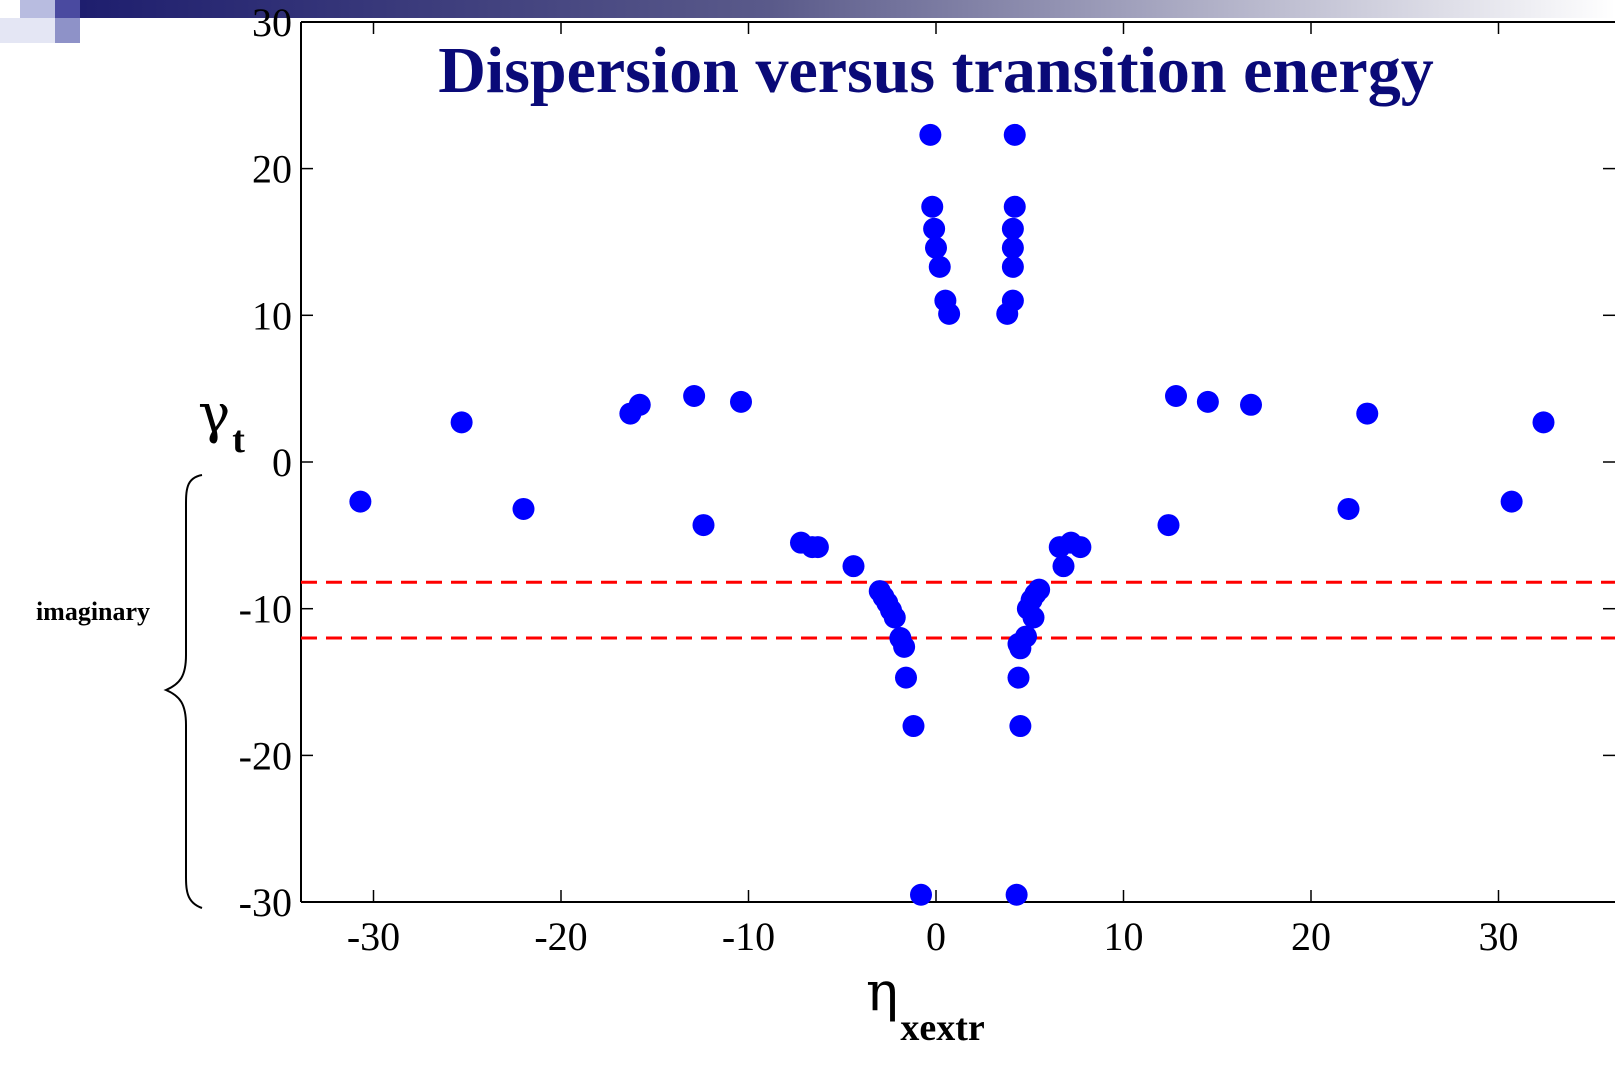  I want to click on x-axis-subscript: xextr, so click(942, 1028).